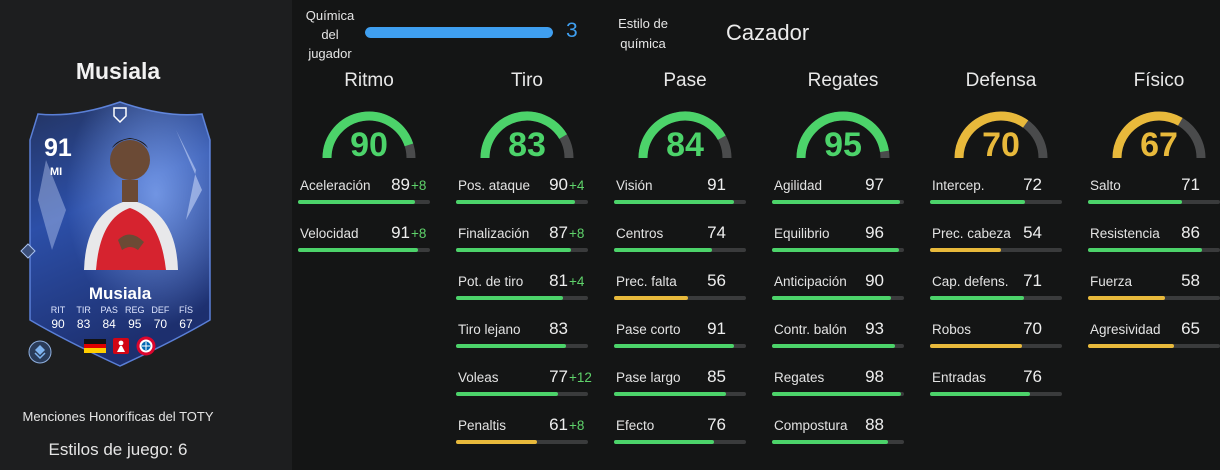  What do you see at coordinates (185, 310) in the screenshot?
I see `card-stat-label: FÍS` at bounding box center [185, 310].